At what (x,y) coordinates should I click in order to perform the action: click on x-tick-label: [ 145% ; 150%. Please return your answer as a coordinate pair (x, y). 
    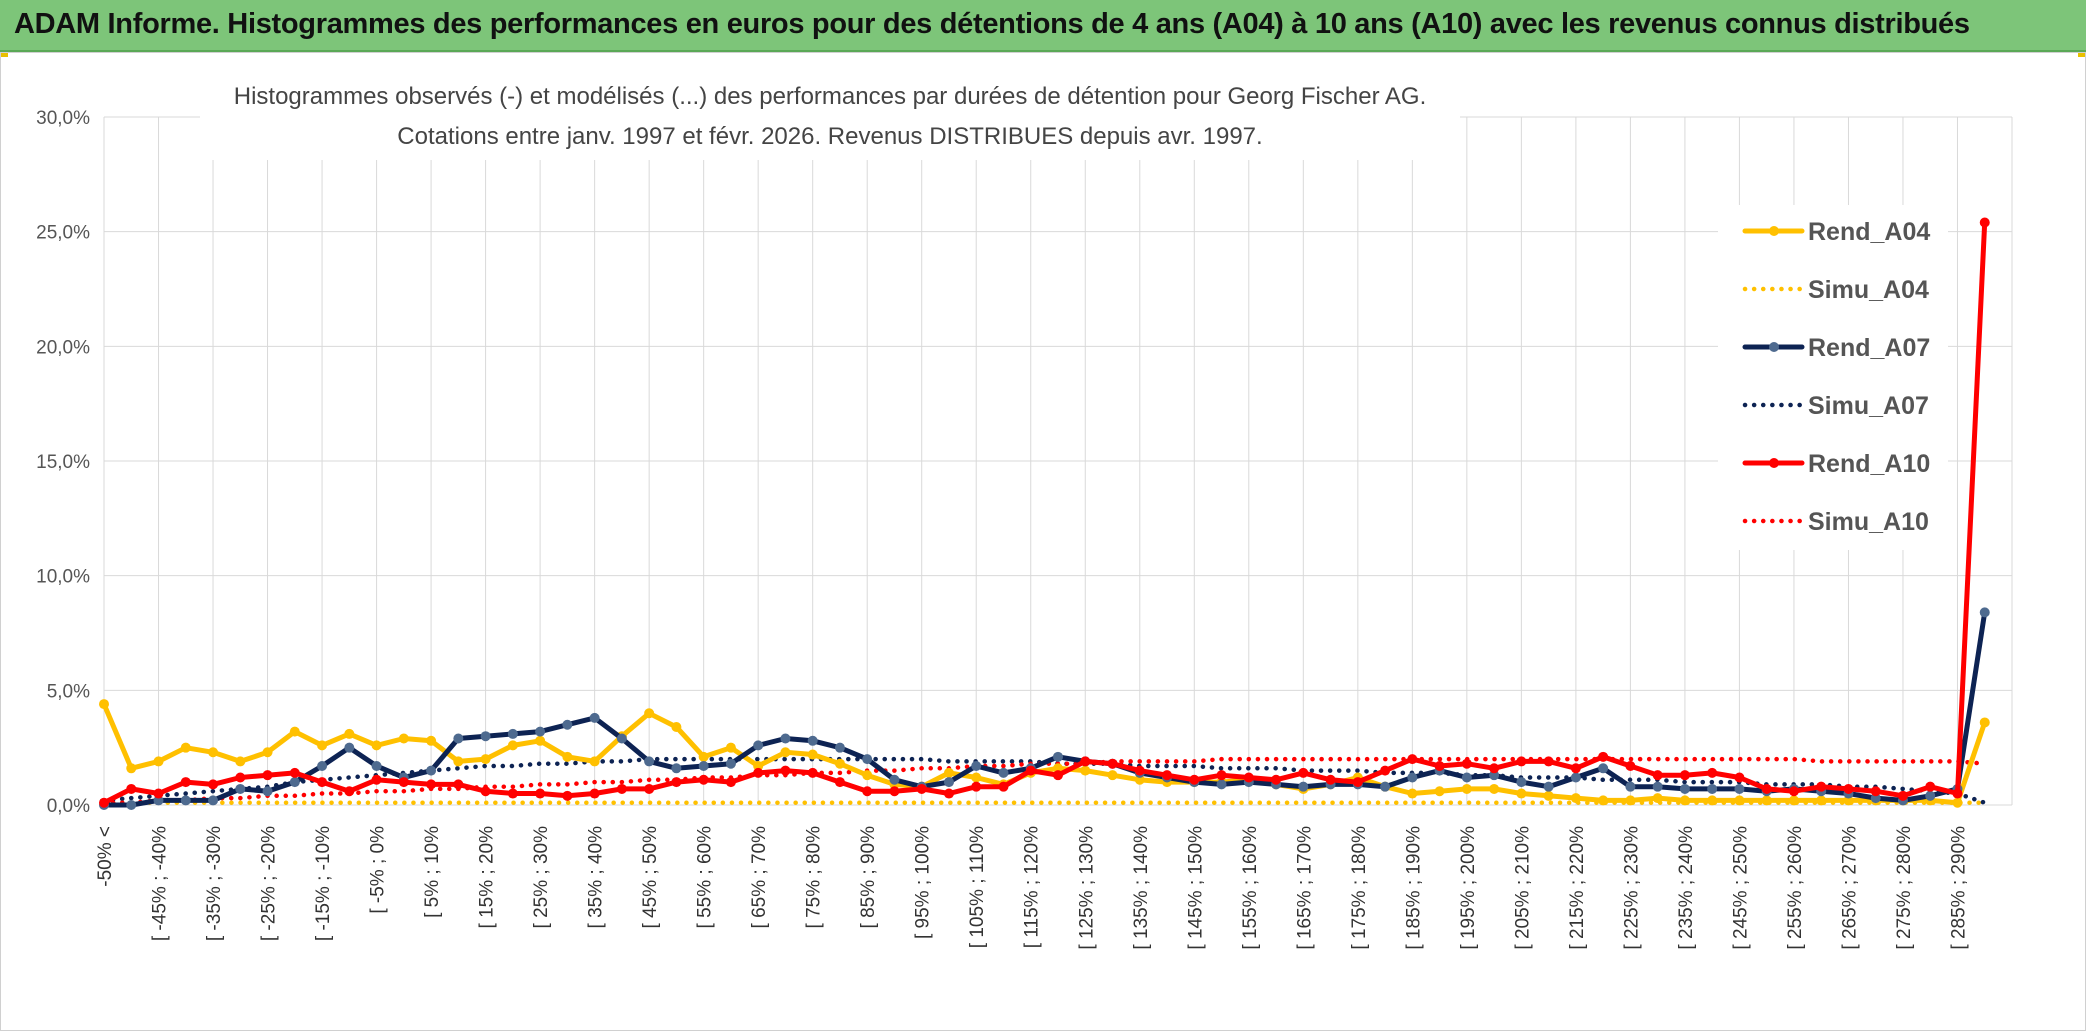
    Looking at the image, I should click on (1195, 888).